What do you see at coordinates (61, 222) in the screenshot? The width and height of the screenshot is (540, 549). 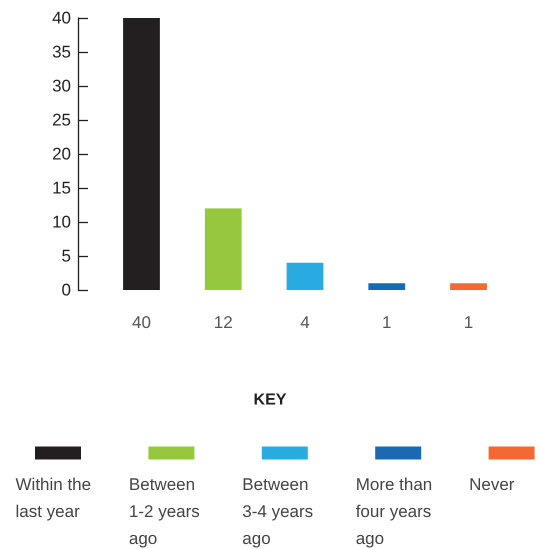 I see `y-tick-label: 10` at bounding box center [61, 222].